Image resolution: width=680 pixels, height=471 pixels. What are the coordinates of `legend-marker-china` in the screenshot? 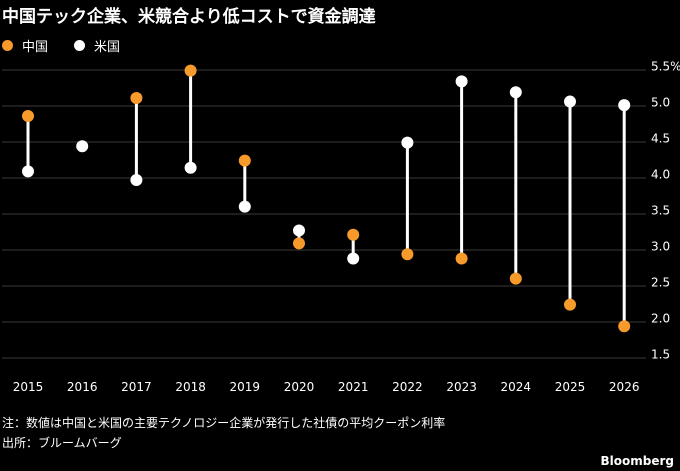 It's located at (7, 45).